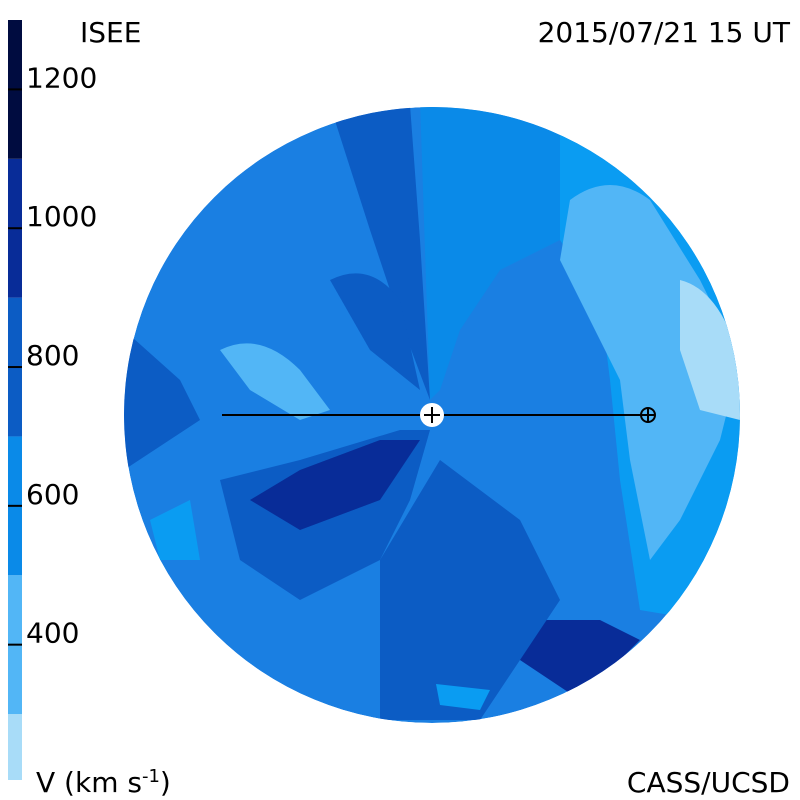 Image resolution: width=800 pixels, height=800 pixels. Describe the element at coordinates (110, 32) in the screenshot. I see `title: ISEE` at that location.